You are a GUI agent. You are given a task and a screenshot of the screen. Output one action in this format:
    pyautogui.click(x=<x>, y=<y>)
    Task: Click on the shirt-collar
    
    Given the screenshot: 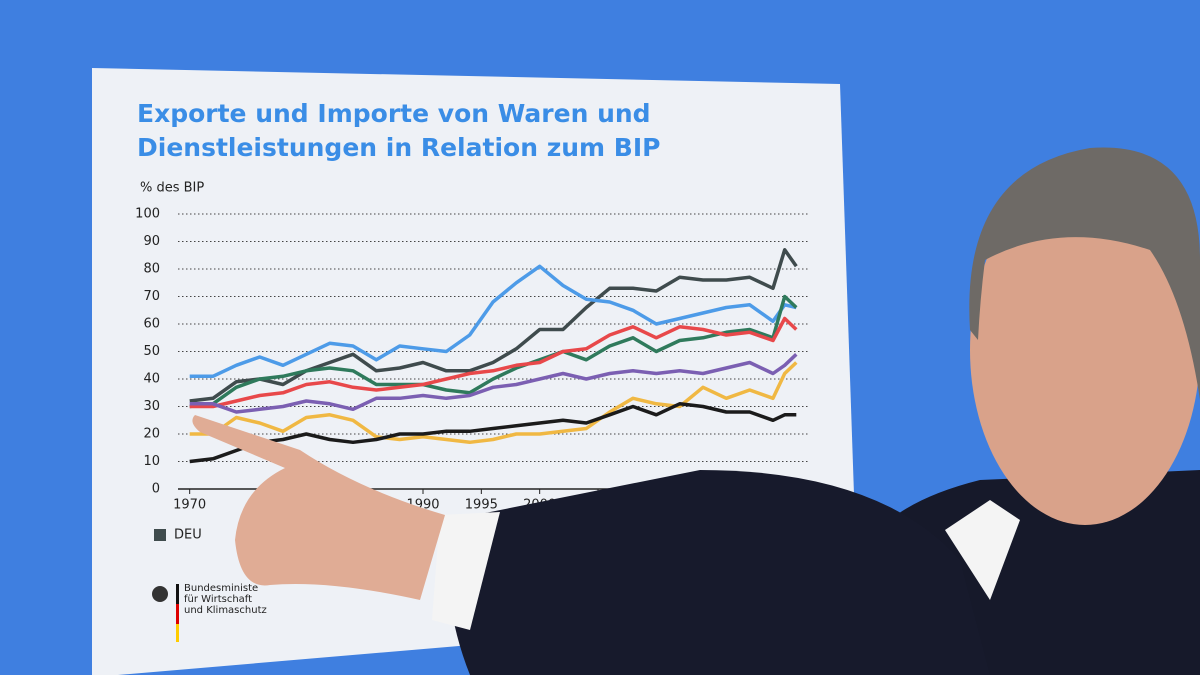 What is the action you would take?
    pyautogui.click(x=982, y=550)
    